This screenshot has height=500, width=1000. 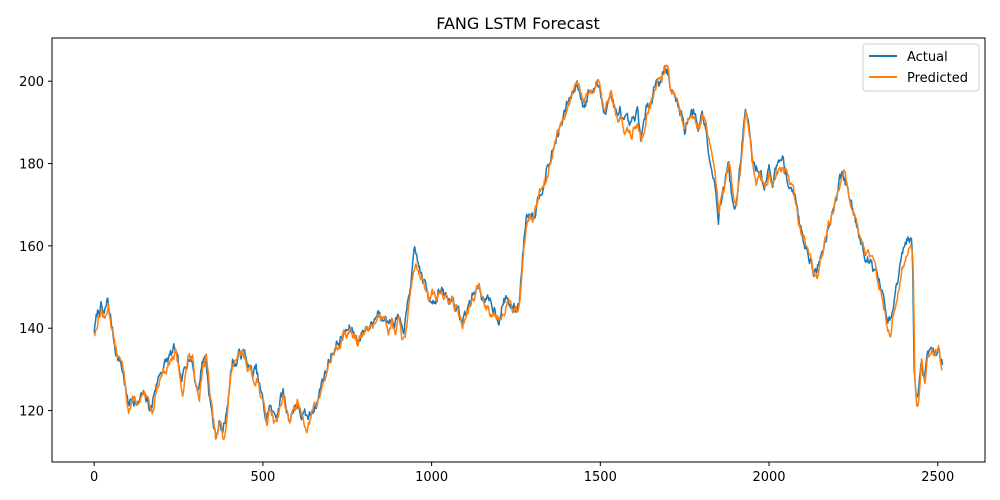 What do you see at coordinates (518, 23) in the screenshot?
I see `chart-title: FANG LSTM Forecast` at bounding box center [518, 23].